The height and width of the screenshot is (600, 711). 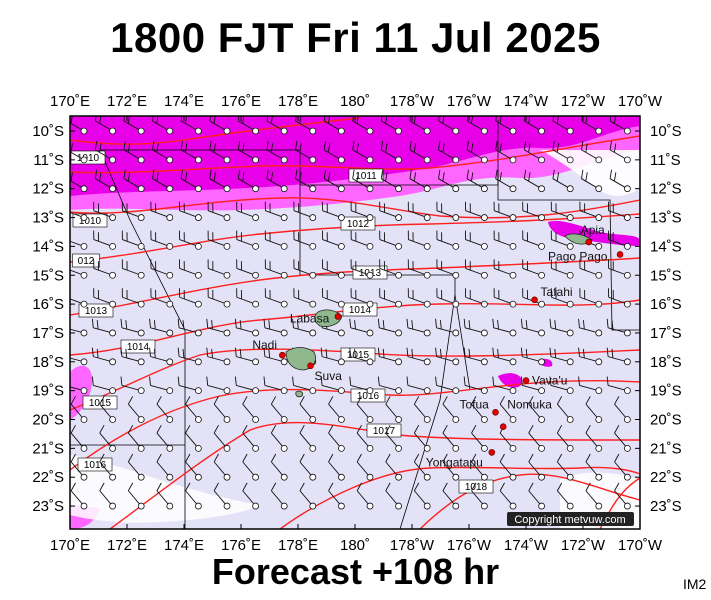 I want to click on place-label: Apia, so click(x=593, y=230).